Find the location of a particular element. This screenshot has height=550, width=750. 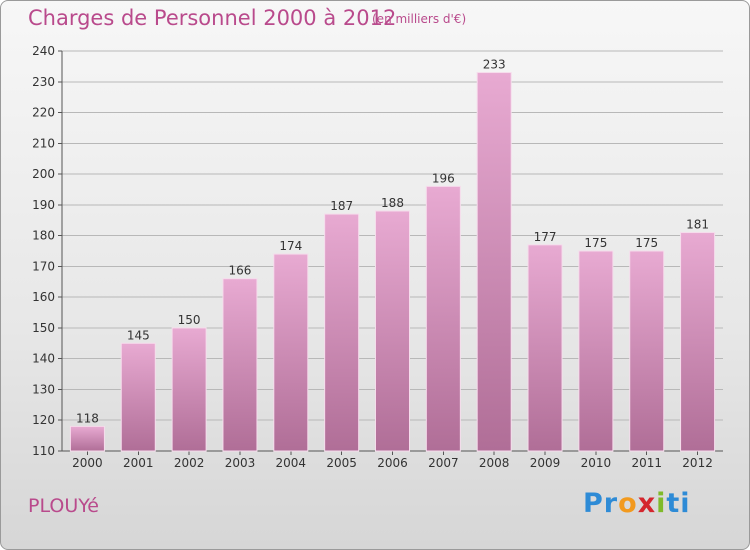

data-label-2001: 145 is located at coordinates (138, 335).